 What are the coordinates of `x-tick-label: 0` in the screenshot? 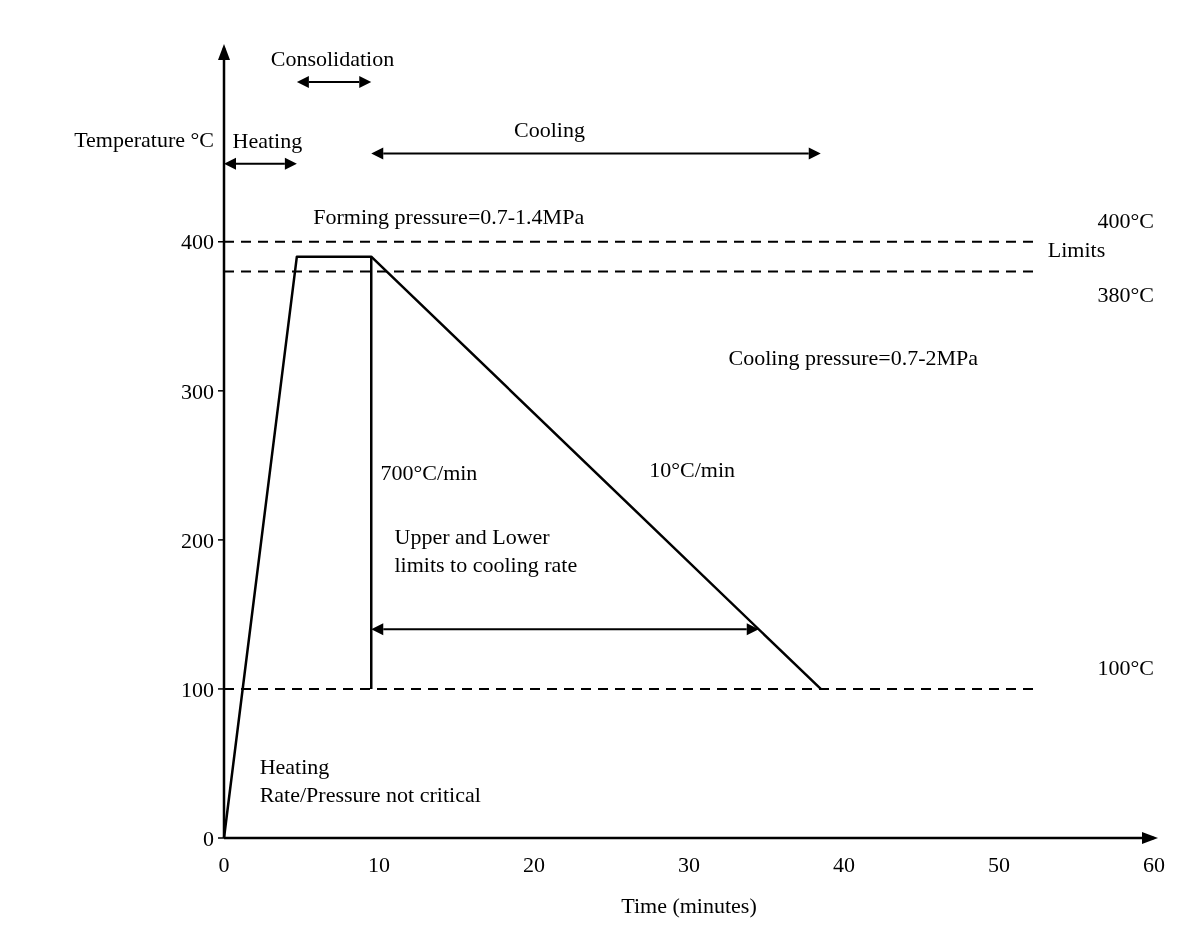 It's located at (224, 864).